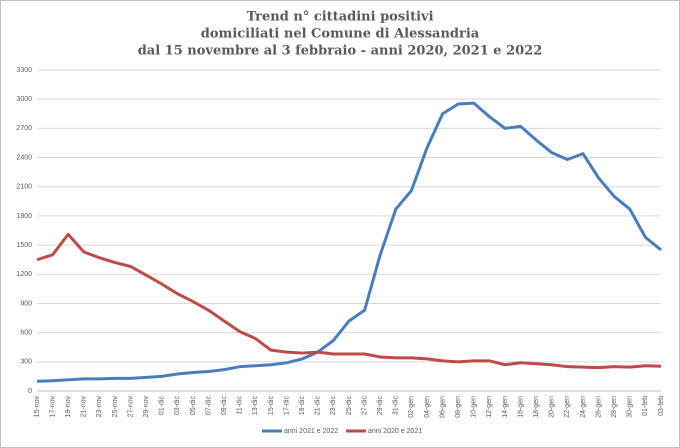 The height and width of the screenshot is (448, 680). What do you see at coordinates (318, 406) in the screenshot?
I see `x-tick-label: 21-dic` at bounding box center [318, 406].